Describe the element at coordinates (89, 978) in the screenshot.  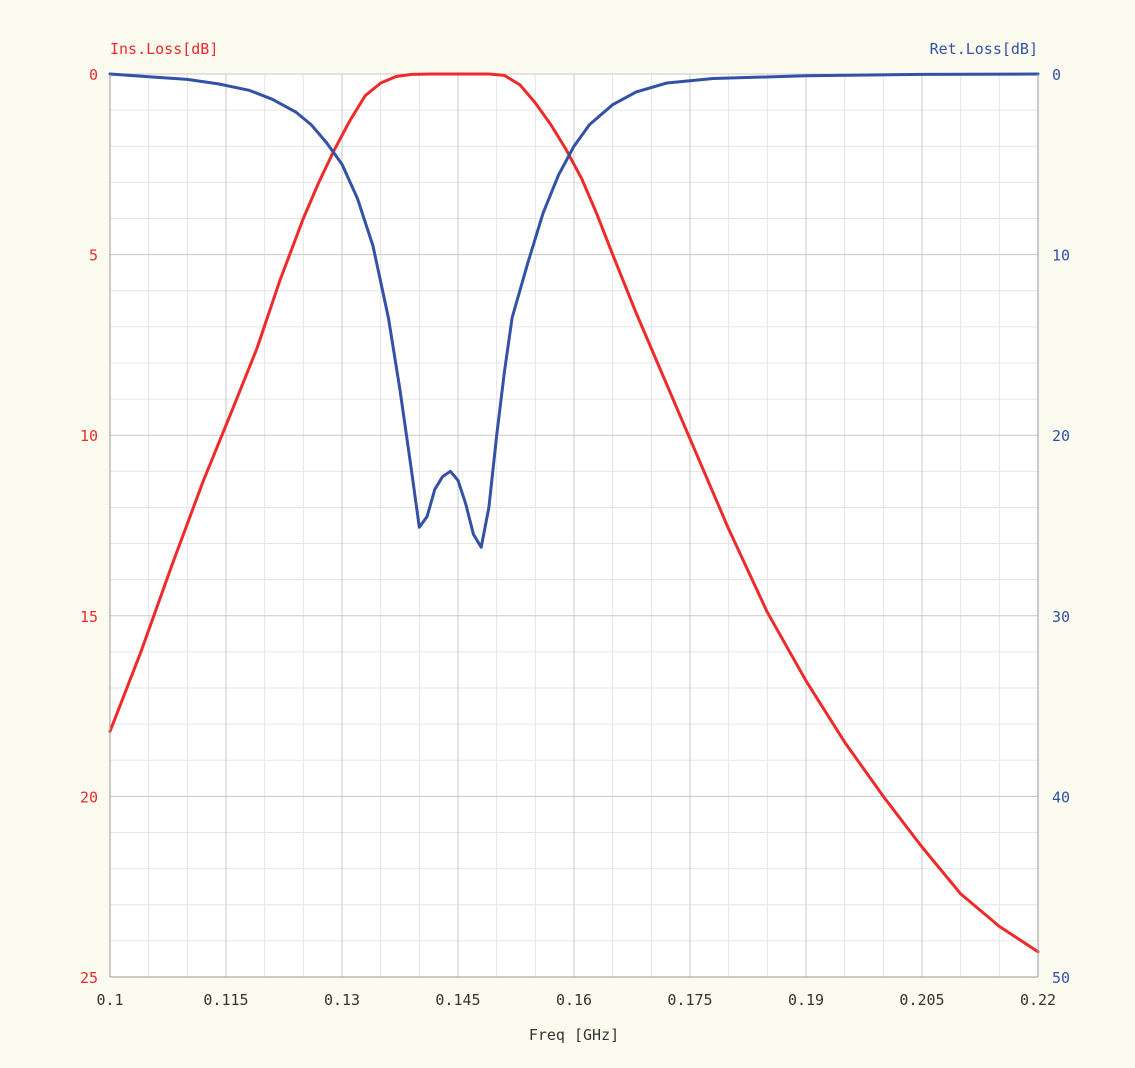
I see `y-tick-label-left: 25` at that location.